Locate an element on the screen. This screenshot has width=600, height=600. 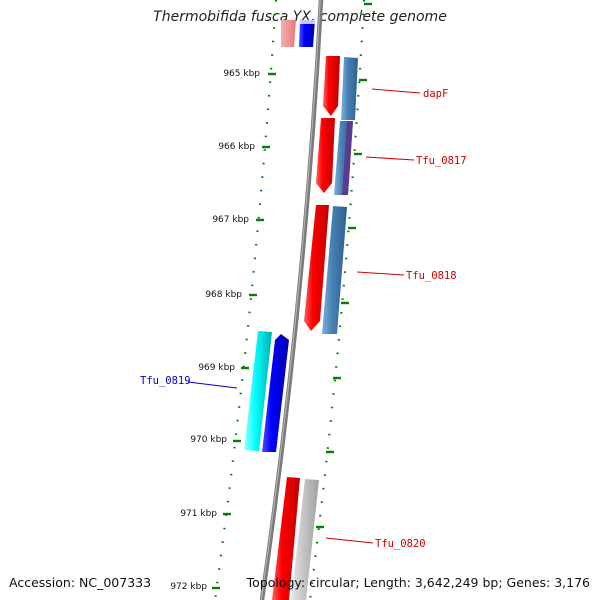
tick-label: 965 kbp is located at coordinates (241, 74).